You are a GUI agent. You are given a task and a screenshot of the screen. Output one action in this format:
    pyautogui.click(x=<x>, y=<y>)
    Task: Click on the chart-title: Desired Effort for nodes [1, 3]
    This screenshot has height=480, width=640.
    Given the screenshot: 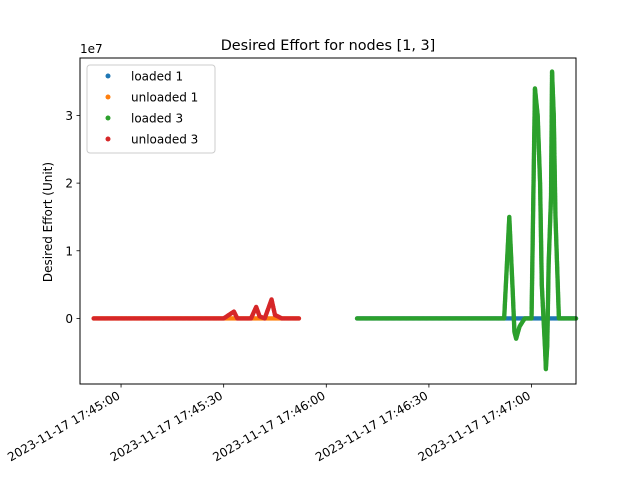 What is the action you would take?
    pyautogui.click(x=328, y=46)
    